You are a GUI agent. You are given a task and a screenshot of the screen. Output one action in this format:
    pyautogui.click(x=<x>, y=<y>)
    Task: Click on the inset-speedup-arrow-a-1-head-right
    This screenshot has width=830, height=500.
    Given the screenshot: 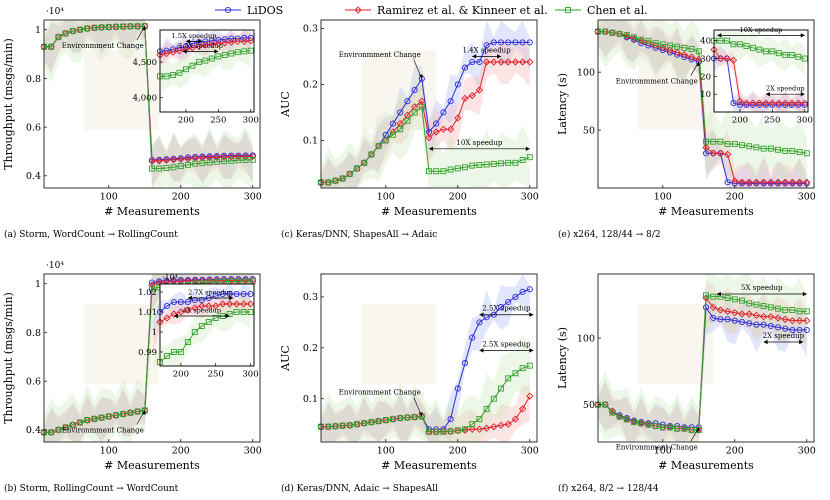 What is the action you would take?
    pyautogui.click(x=216, y=51)
    